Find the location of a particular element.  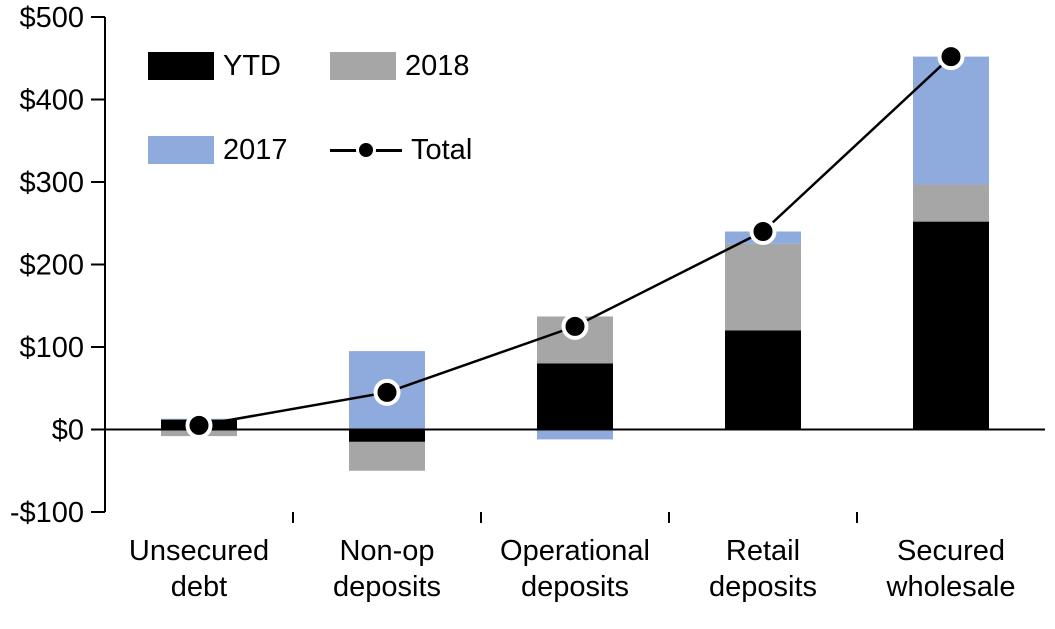

y-tick-label: $200 is located at coordinates (51, 266).